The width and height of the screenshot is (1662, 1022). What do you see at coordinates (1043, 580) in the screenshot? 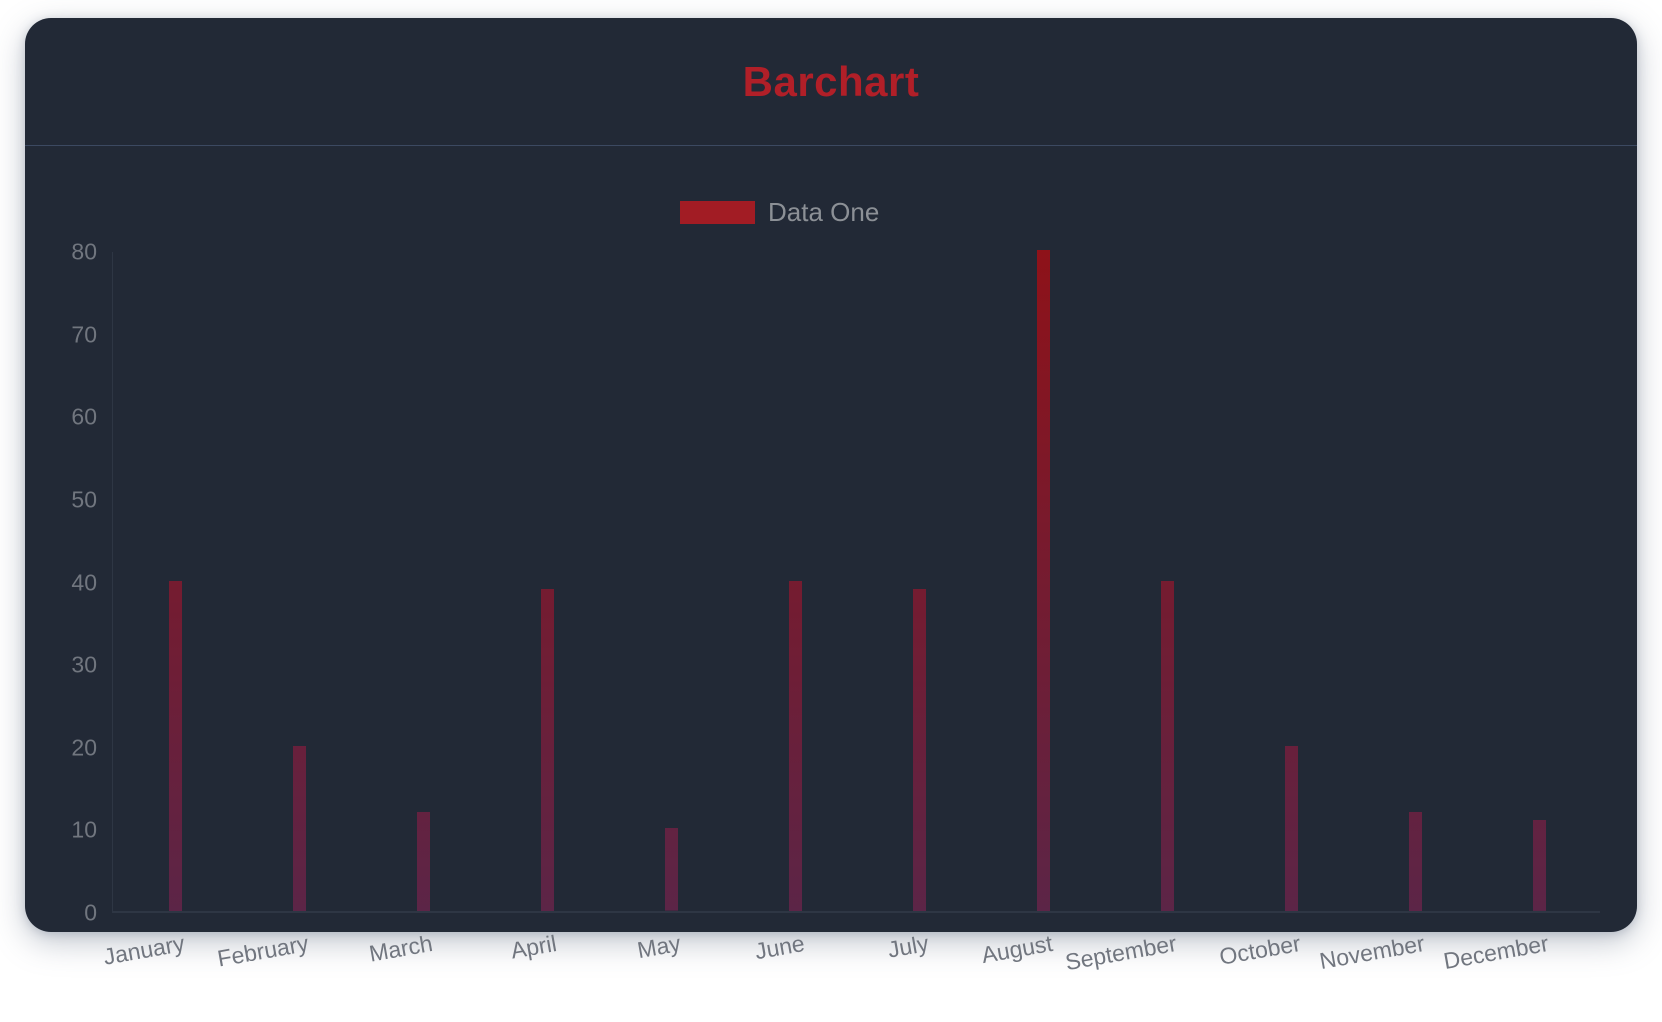
I see `bar-august` at bounding box center [1043, 580].